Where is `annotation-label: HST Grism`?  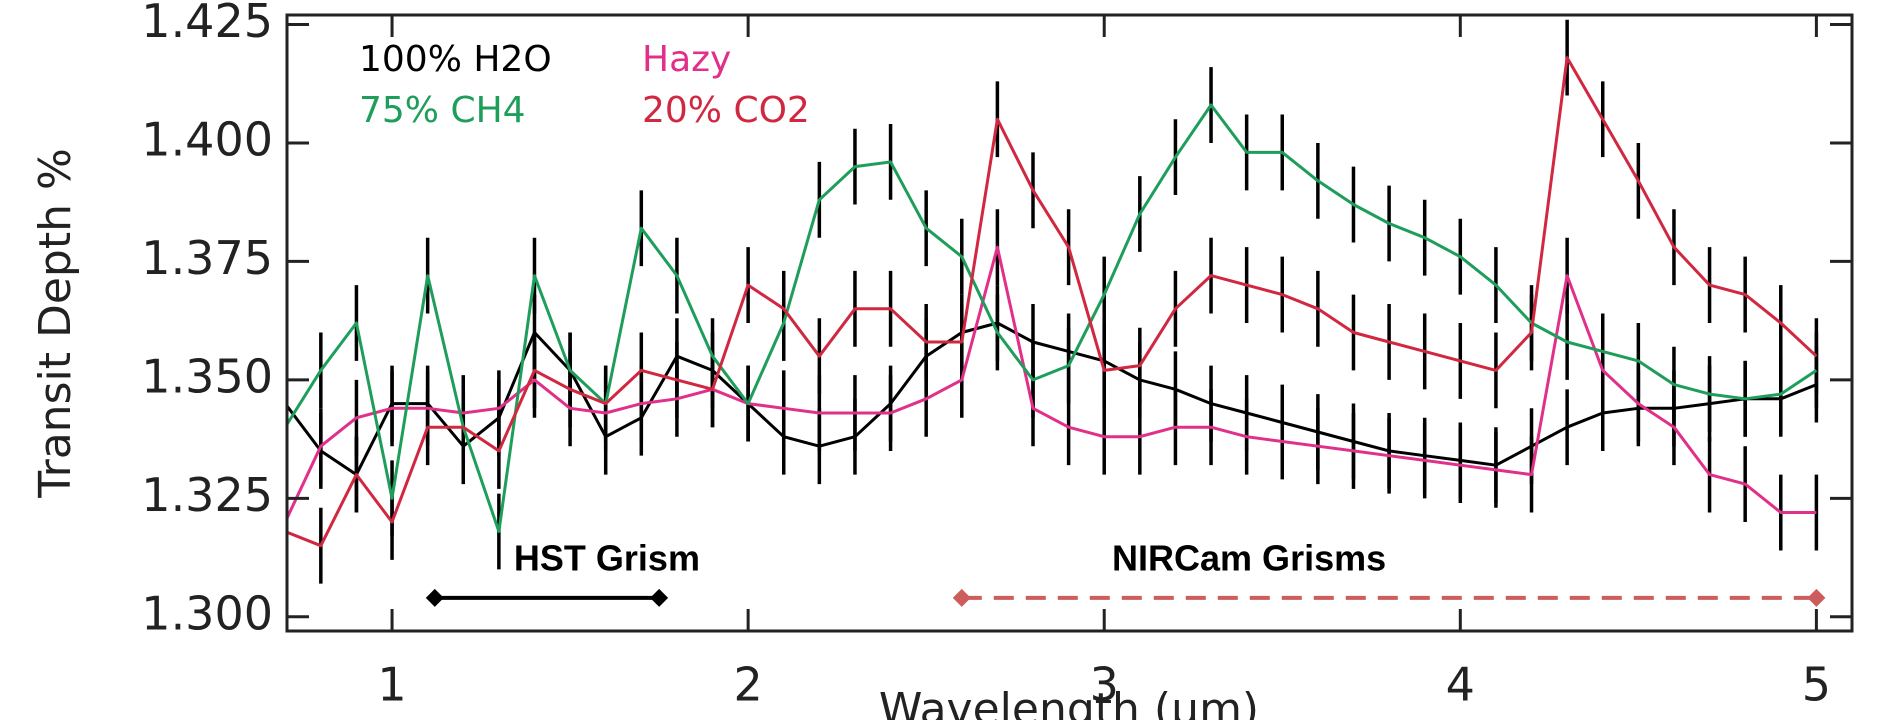 annotation-label: HST Grism is located at coordinates (607, 557).